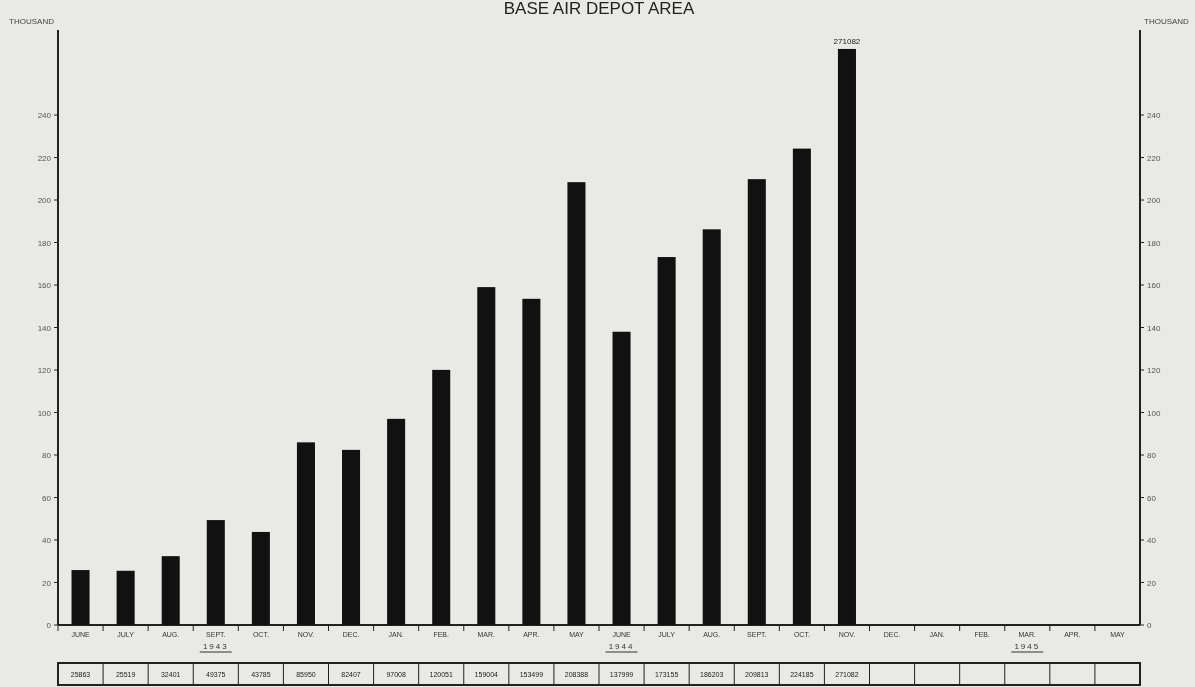  I want to click on y-tick-label: 100, so click(44, 413).